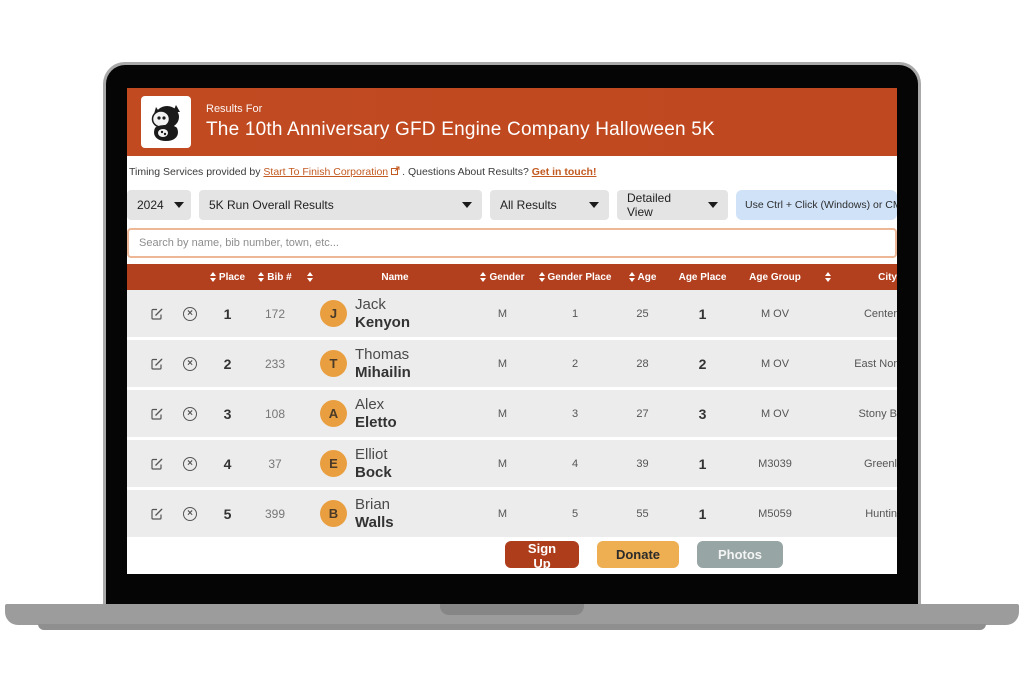  What do you see at coordinates (575, 413) in the screenshot?
I see `gender-place-cell: 3` at bounding box center [575, 413].